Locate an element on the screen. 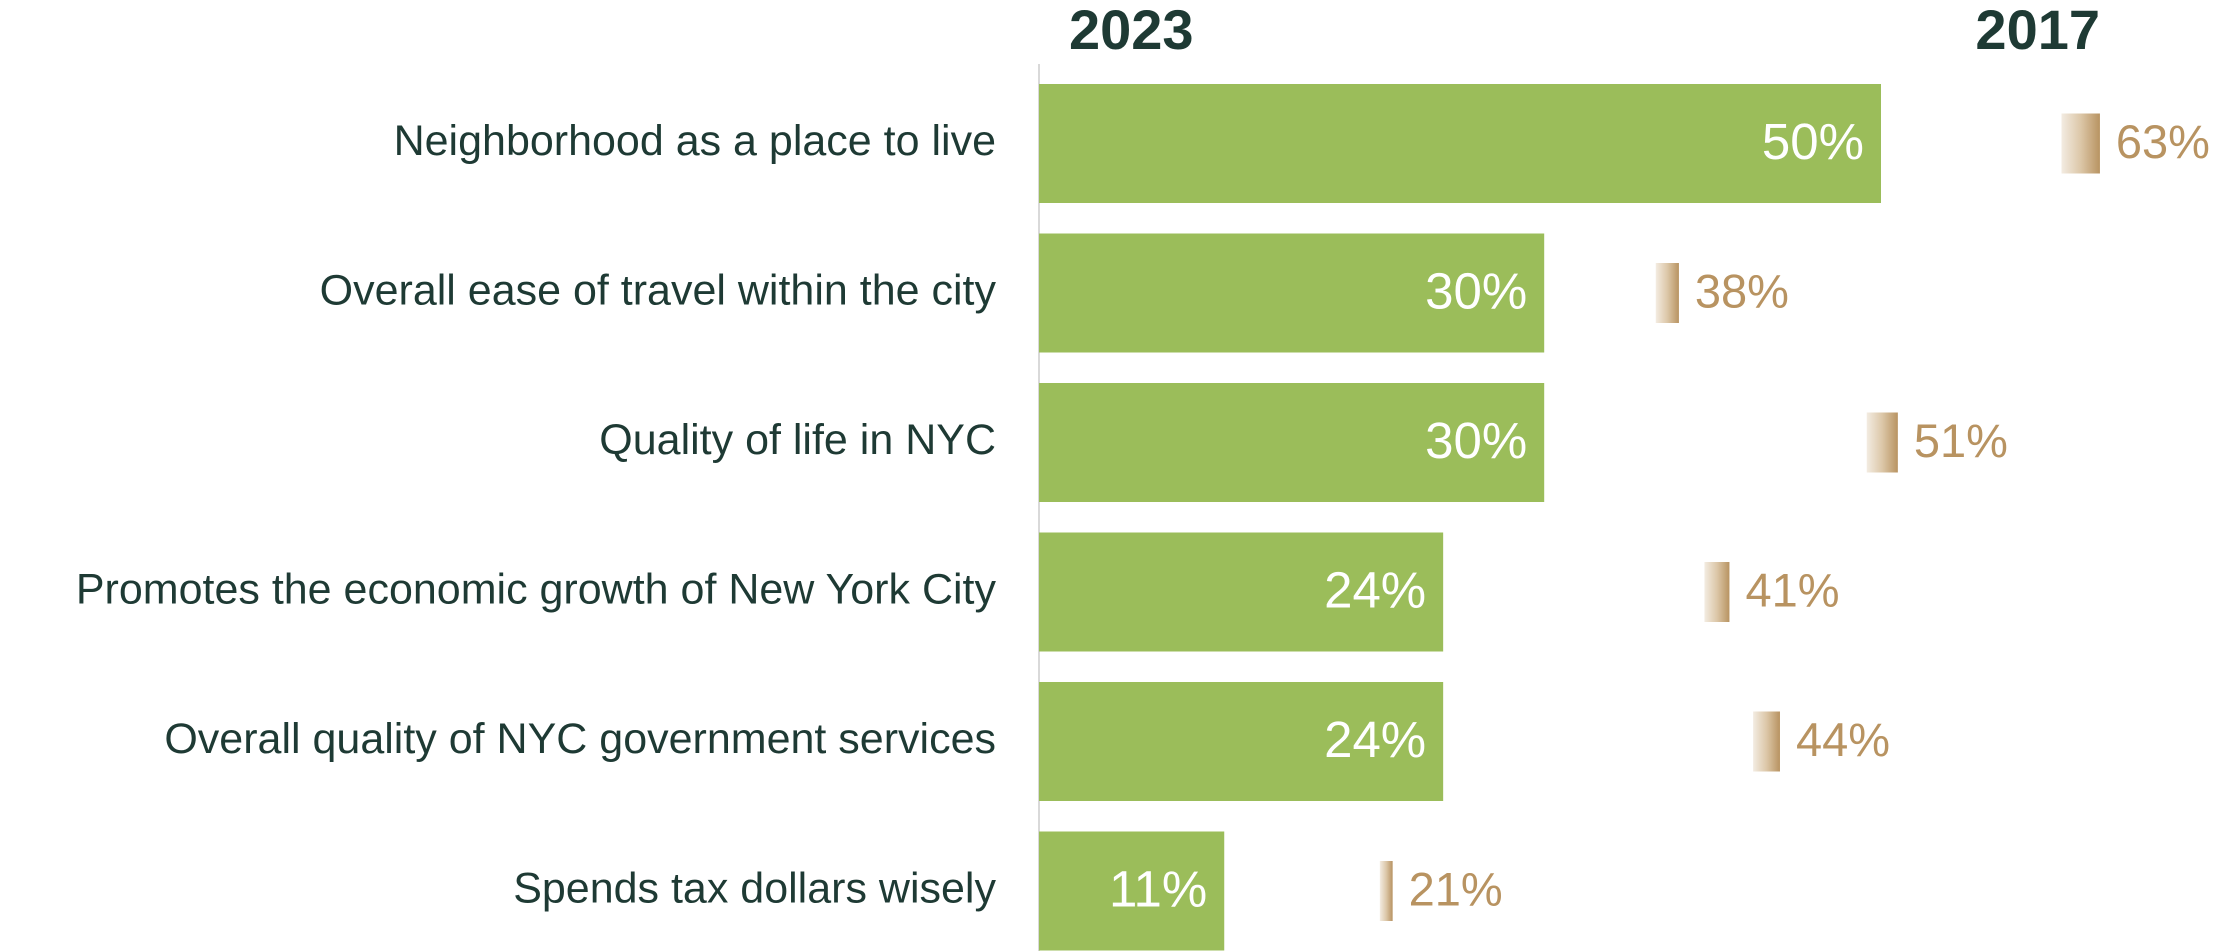 Image resolution: width=2228 pixels, height=951 pixels. value-label: 41% is located at coordinates (1792, 589).